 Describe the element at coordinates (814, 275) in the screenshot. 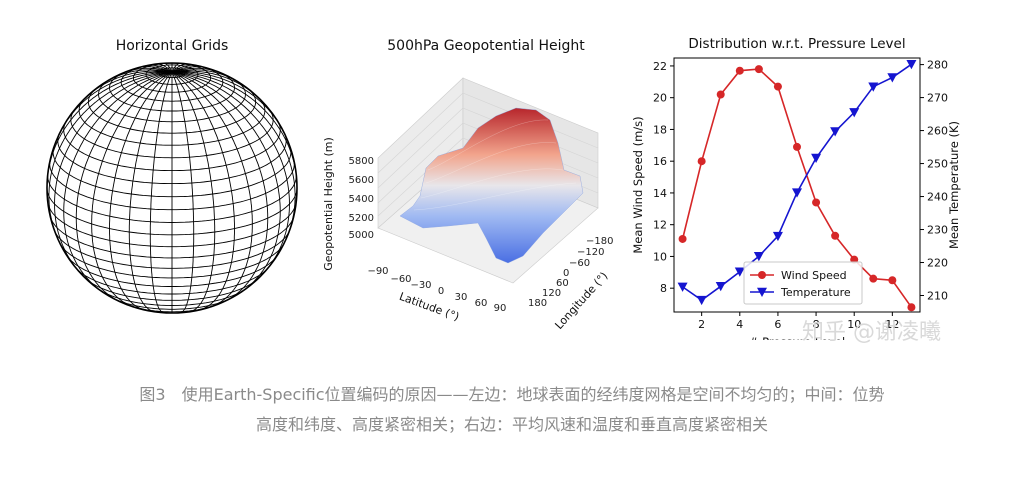

I see `legend-label-wind-speed: Wind Speed` at that location.